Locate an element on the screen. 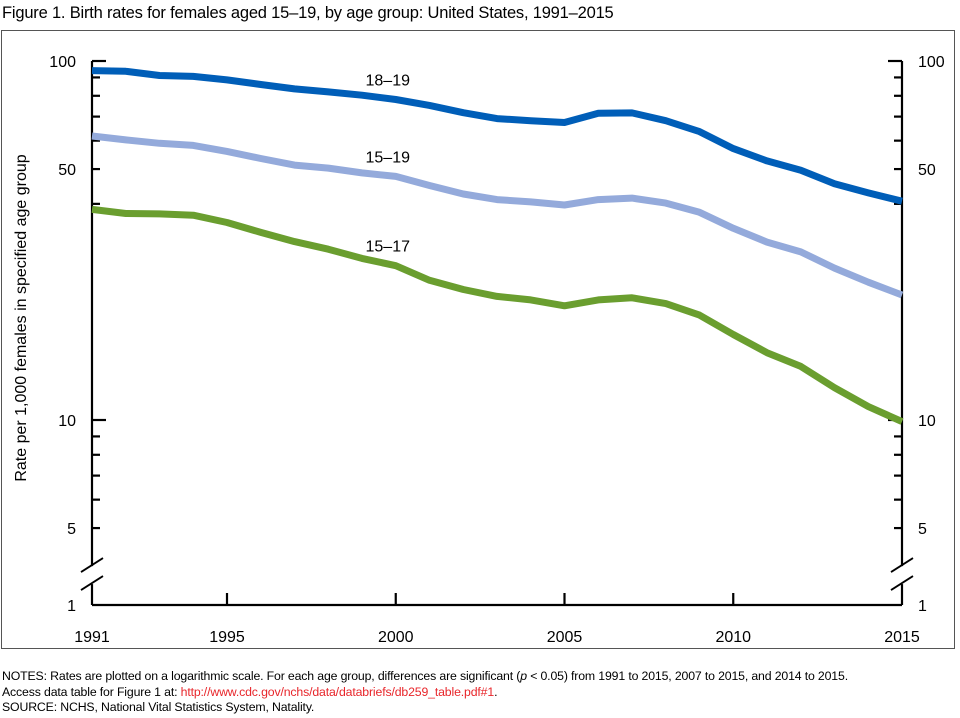 The width and height of the screenshot is (960, 718). x-tick-label: 2010 is located at coordinates (733, 637).